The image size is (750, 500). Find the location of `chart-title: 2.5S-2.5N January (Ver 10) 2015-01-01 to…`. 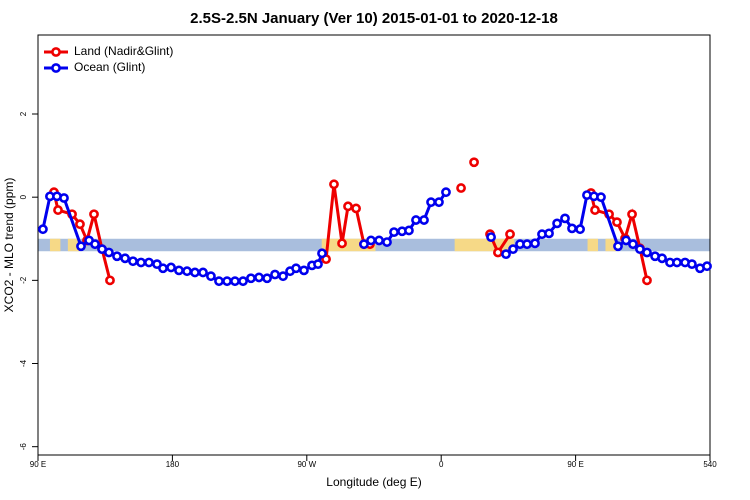

chart-title: 2.5S-2.5N January (Ver 10) 2015-01-01 to… is located at coordinates (374, 18).